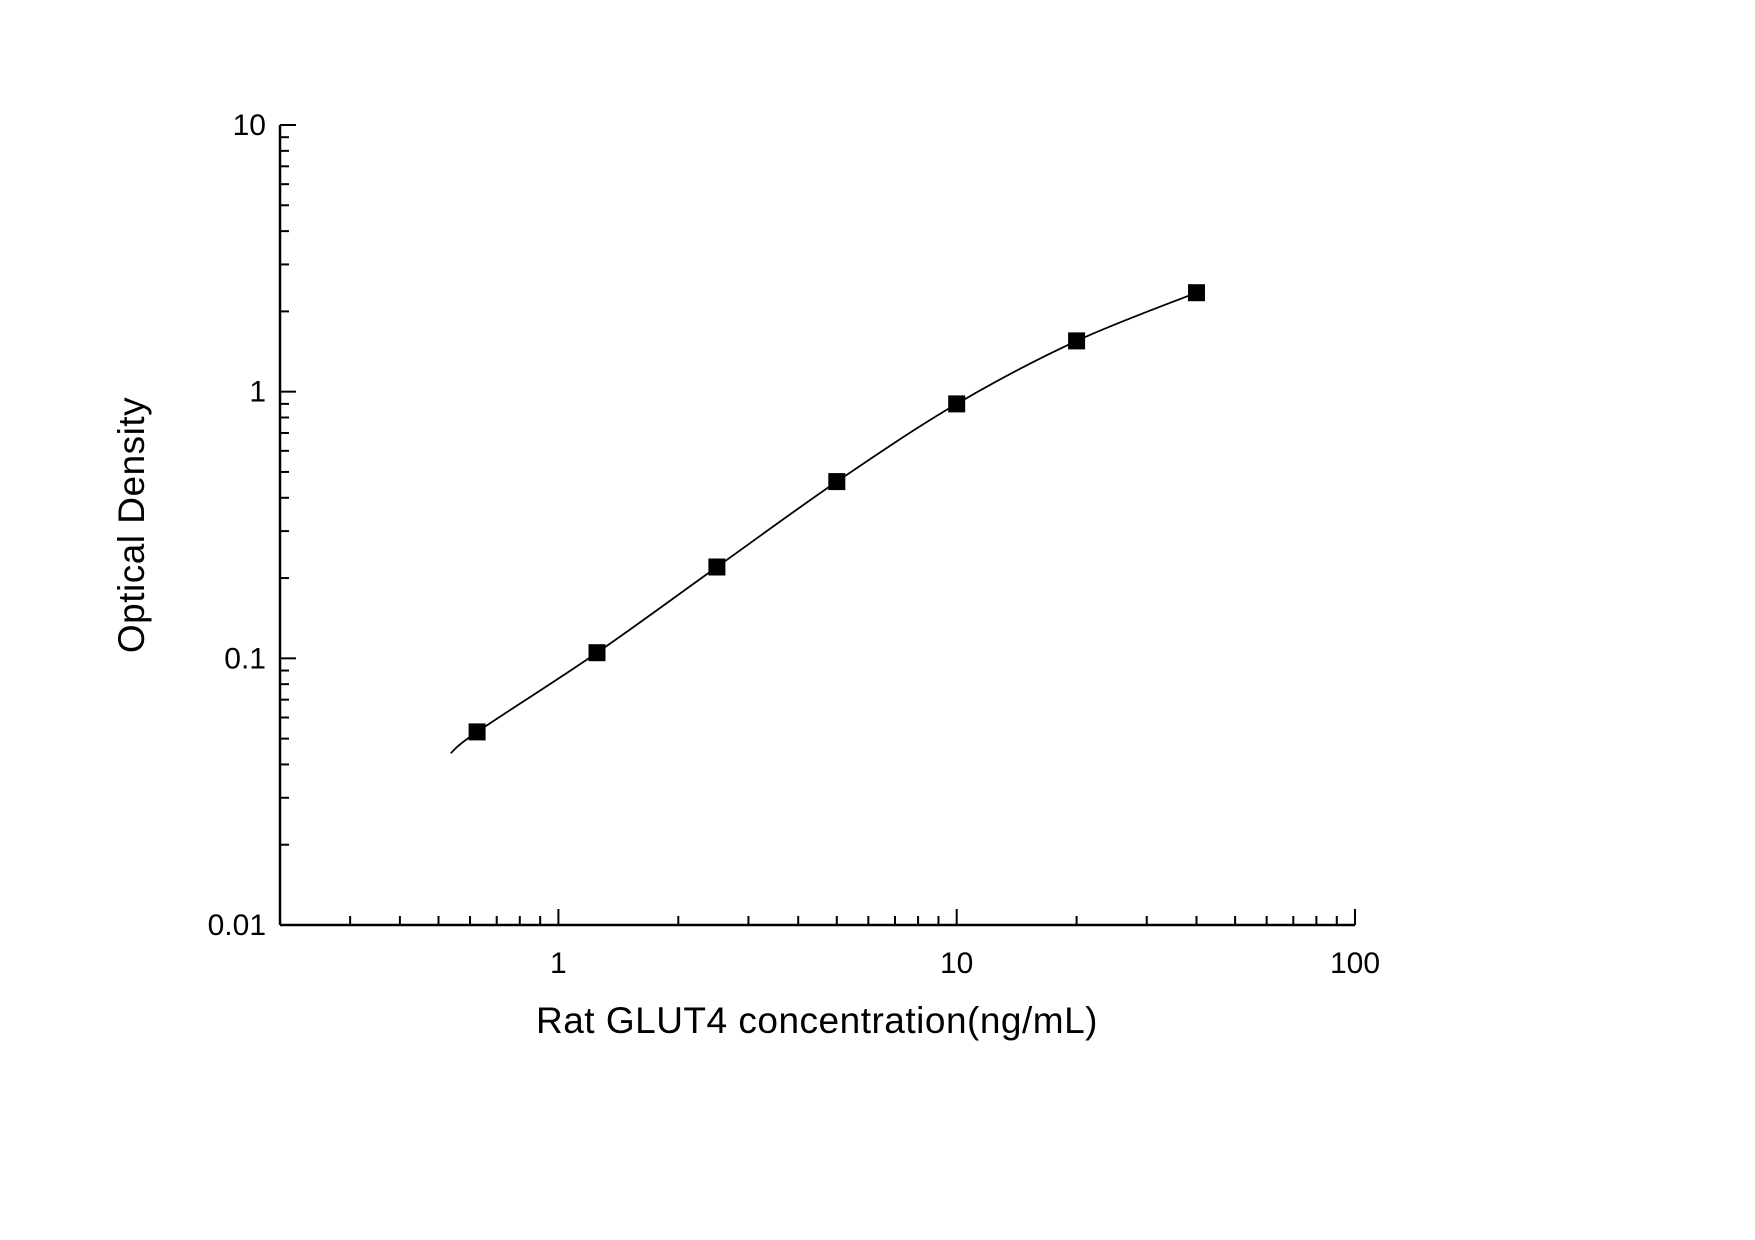 This screenshot has height=1240, width=1755. Describe the element at coordinates (558, 963) in the screenshot. I see `x-tick-label: 1` at that location.